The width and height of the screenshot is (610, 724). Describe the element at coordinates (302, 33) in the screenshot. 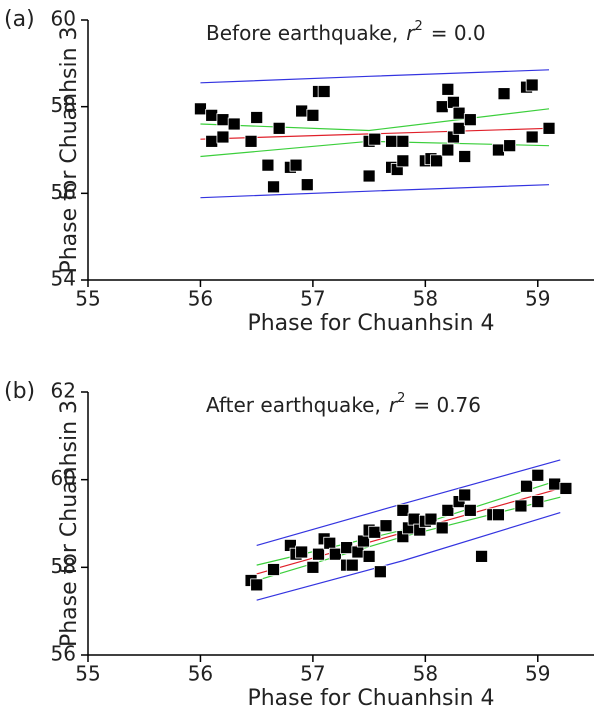

I see `annotation-text: Before earthquake,` at that location.